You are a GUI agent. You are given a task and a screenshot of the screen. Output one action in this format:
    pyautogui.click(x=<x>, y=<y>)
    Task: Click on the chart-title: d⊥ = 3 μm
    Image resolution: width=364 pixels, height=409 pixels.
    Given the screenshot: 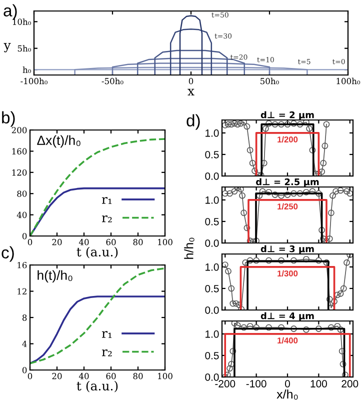 What is the action you would take?
    pyautogui.click(x=287, y=249)
    